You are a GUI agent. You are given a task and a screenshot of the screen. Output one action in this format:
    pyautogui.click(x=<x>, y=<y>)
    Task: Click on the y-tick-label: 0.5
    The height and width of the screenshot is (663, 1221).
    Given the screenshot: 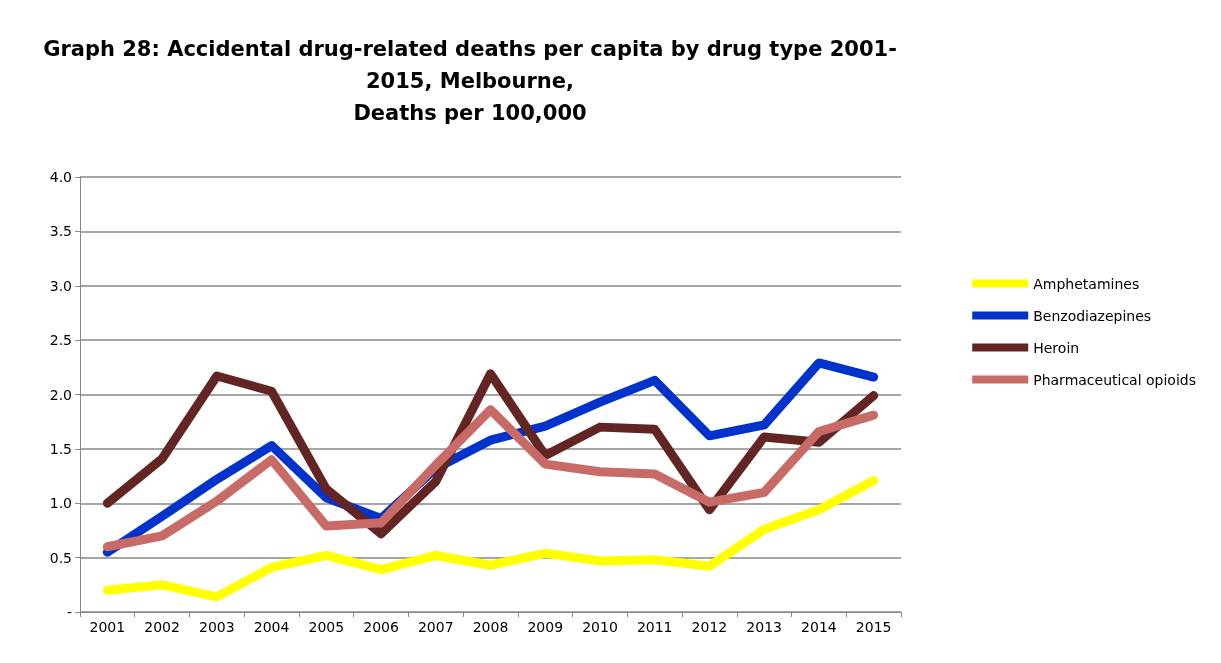 What is the action you would take?
    pyautogui.click(x=60, y=557)
    